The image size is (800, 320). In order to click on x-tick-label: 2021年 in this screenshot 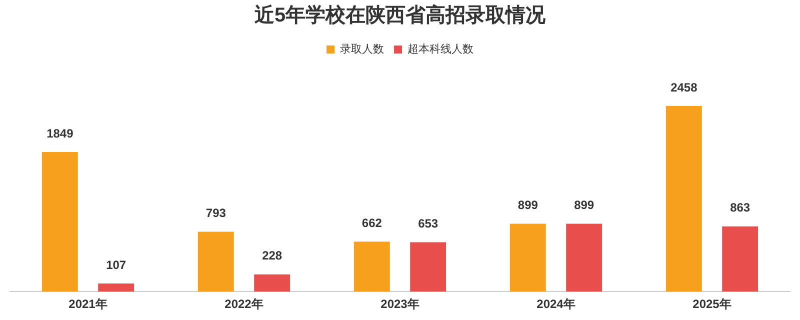, I will do `click(88, 304)`.